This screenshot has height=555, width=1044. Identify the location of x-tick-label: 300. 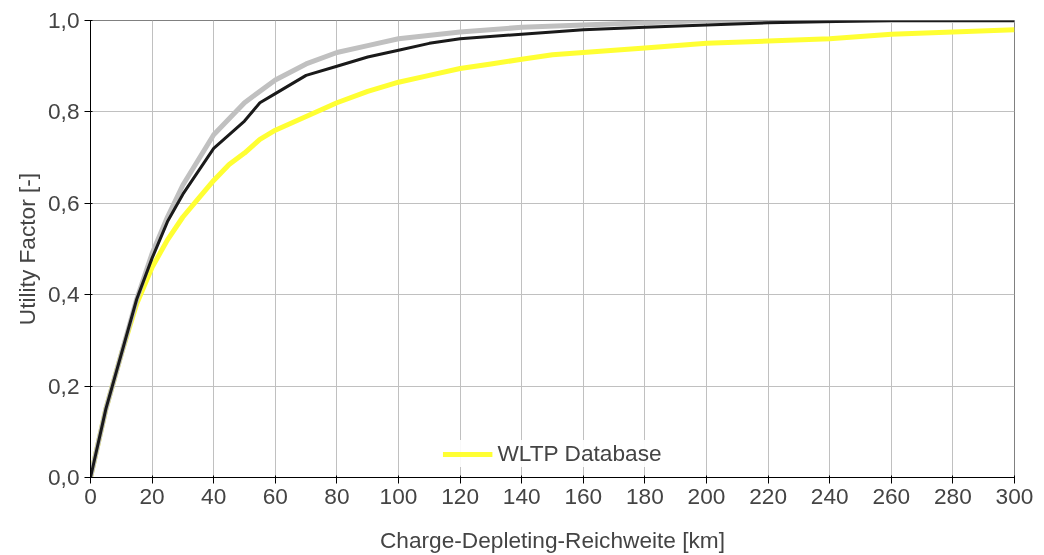
(1014, 495).